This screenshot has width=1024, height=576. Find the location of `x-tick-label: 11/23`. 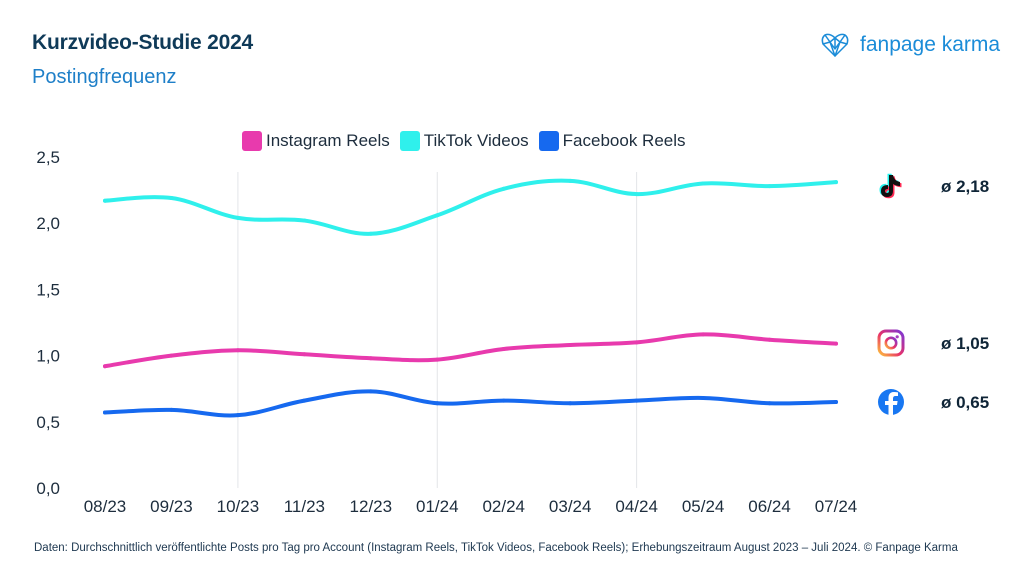

x-tick-label: 11/23 is located at coordinates (304, 506).